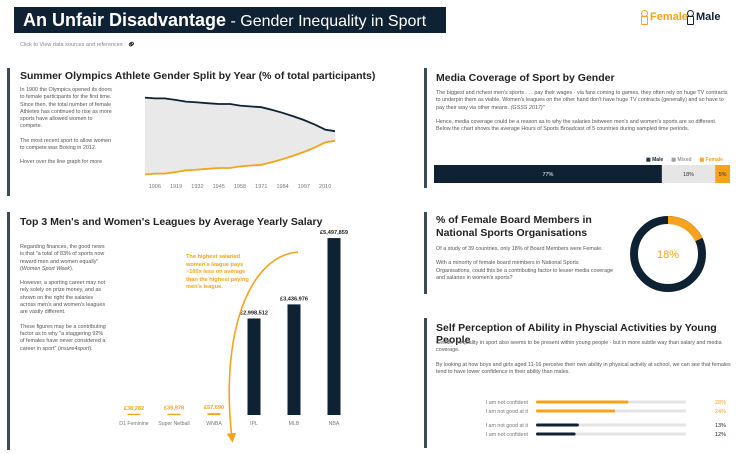  What do you see at coordinates (8, 331) in the screenshot?
I see `section-marker-salary` at bounding box center [8, 331].